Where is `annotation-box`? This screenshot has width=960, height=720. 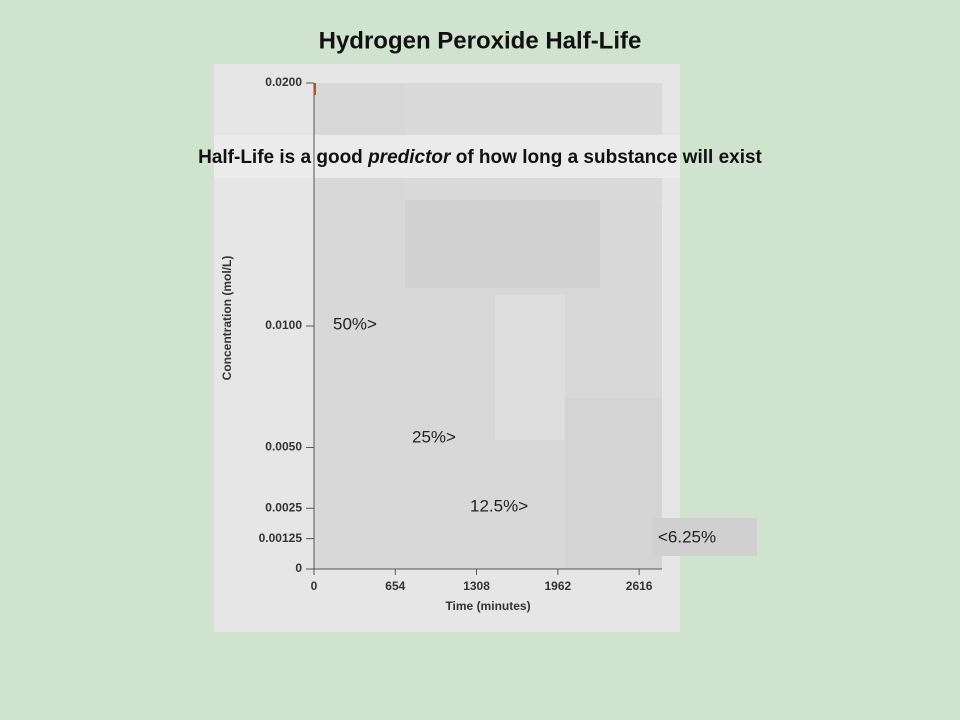
annotation-box is located at coordinates (705, 537).